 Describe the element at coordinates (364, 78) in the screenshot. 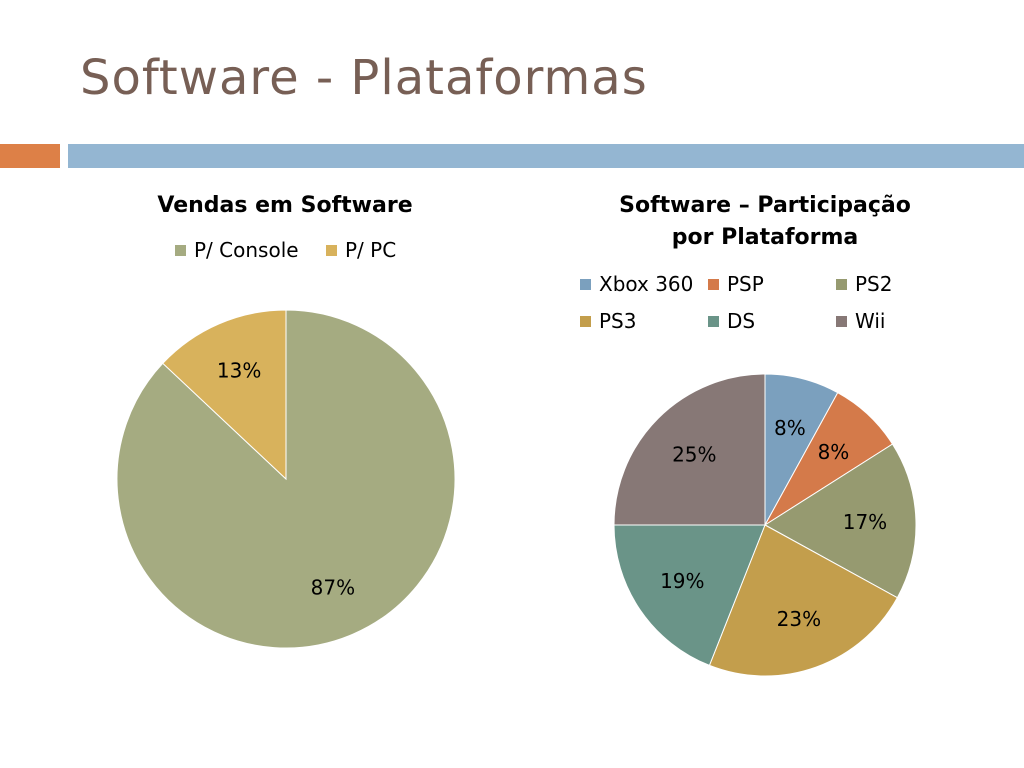

I see `slide-title: Software - Plataformas` at that location.